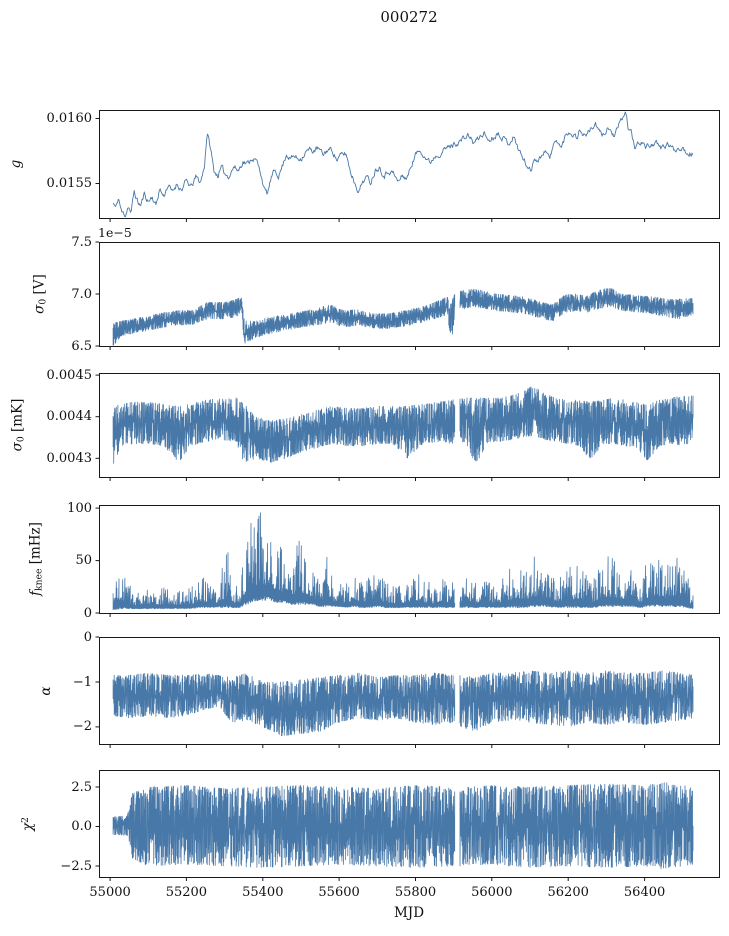 This screenshot has height=936, width=729. I want to click on x-axis-tick-label: 55000, so click(110, 892).